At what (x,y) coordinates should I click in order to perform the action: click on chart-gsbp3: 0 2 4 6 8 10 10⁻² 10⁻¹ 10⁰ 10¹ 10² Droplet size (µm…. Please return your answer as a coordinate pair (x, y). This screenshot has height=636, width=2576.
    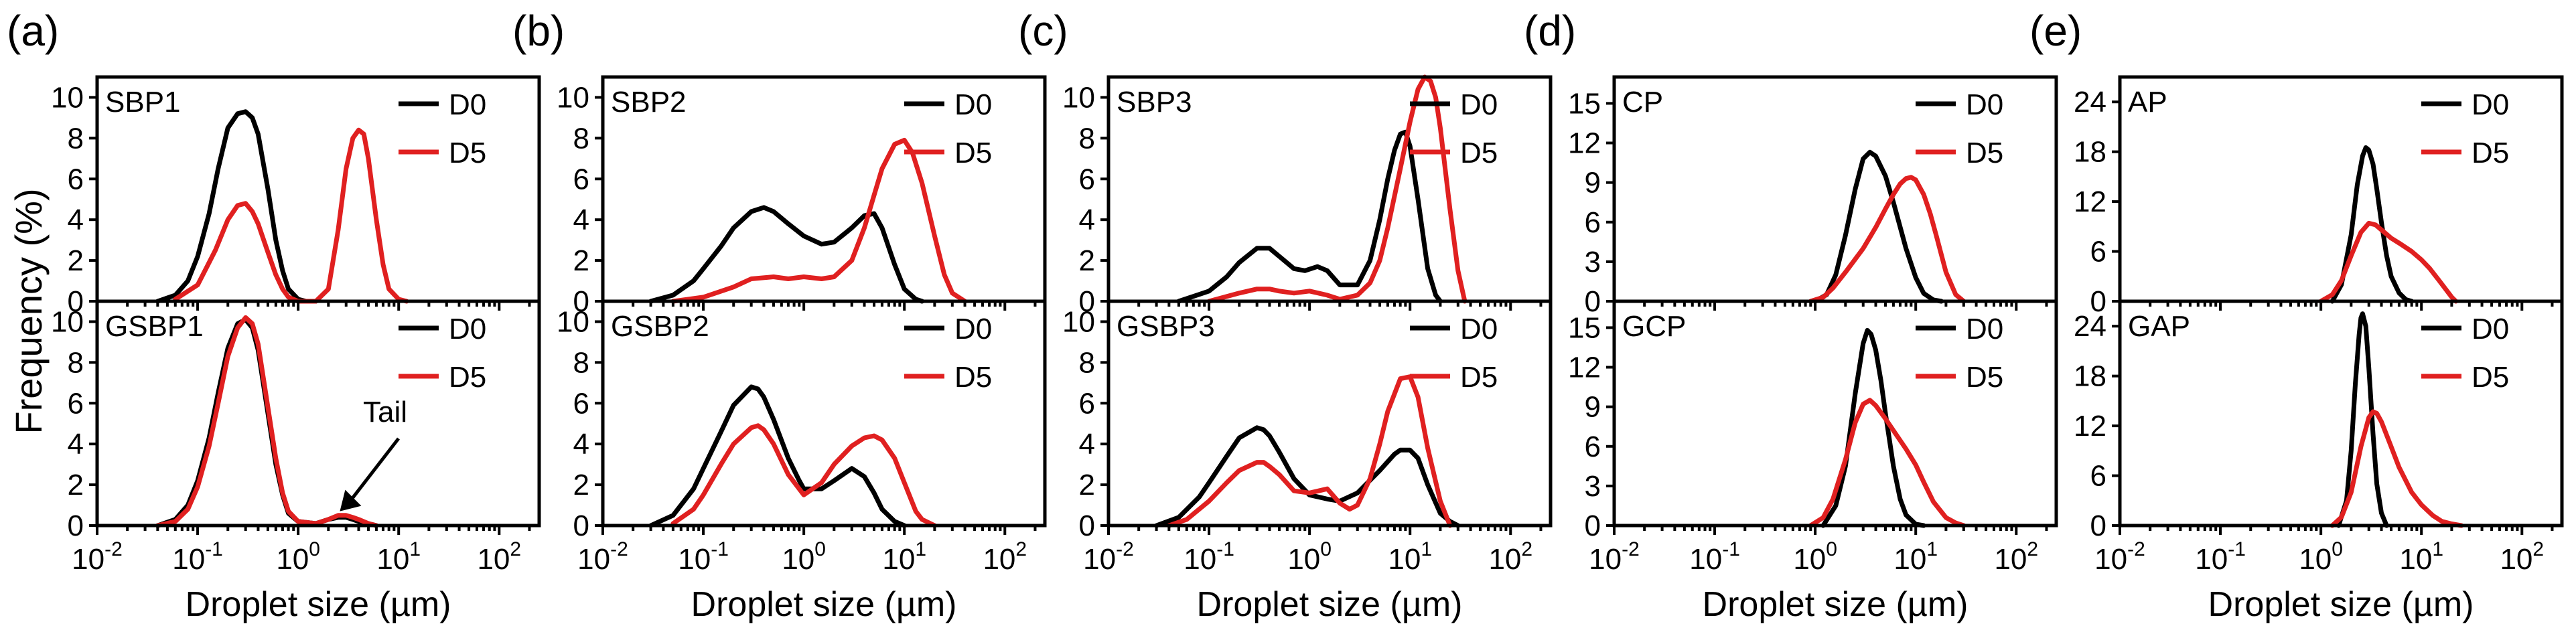
    Looking at the image, I should click on (1307, 461).